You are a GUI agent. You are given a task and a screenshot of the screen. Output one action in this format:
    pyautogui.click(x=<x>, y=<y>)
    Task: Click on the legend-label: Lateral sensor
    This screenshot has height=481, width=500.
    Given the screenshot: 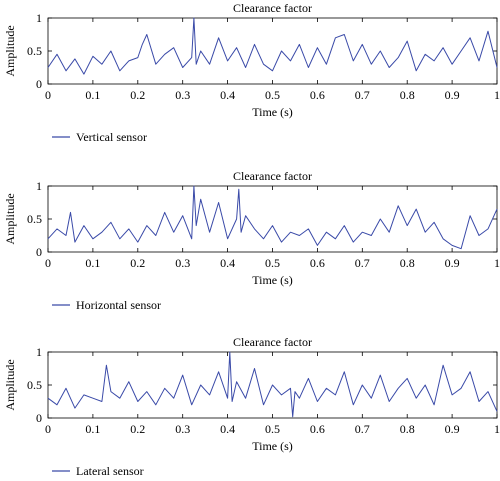 What is the action you would take?
    pyautogui.click(x=110, y=471)
    